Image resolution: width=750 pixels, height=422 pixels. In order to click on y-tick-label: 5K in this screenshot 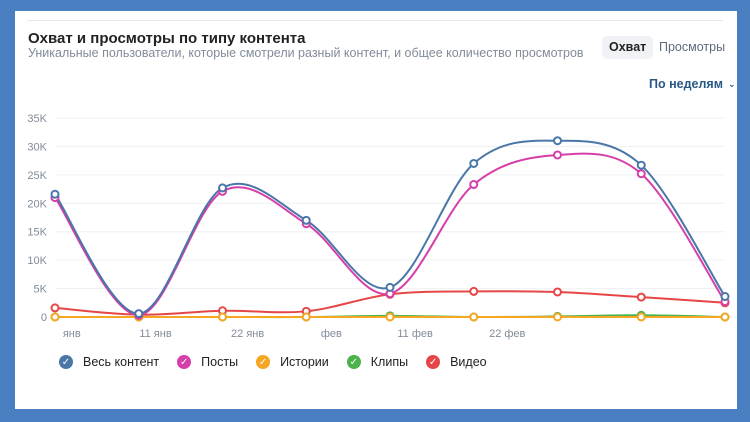, I will do `click(41, 290)`.